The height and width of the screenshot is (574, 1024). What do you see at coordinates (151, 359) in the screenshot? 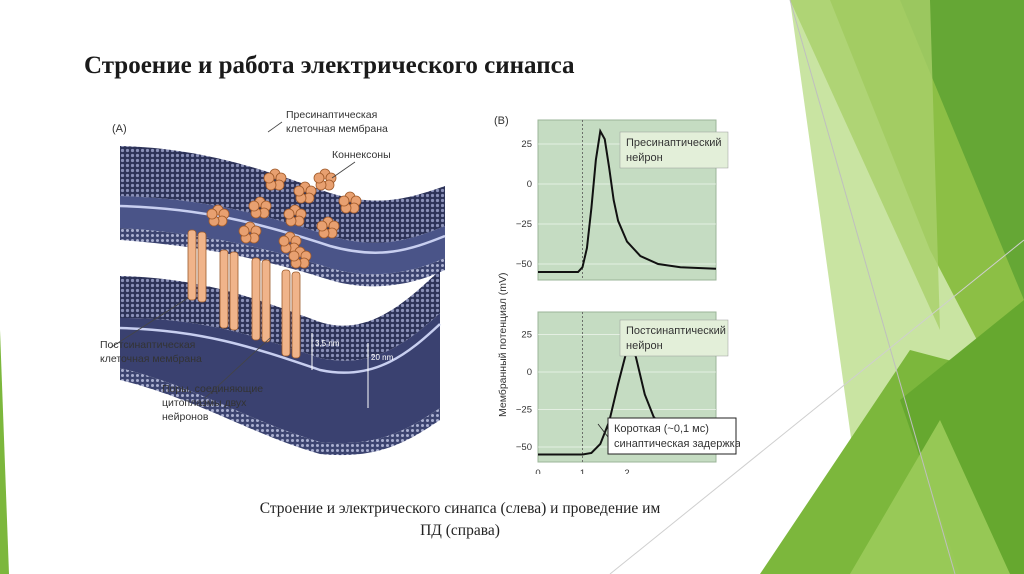
I see `postsynaptic-label-2: клеточная мембрана` at bounding box center [151, 359].